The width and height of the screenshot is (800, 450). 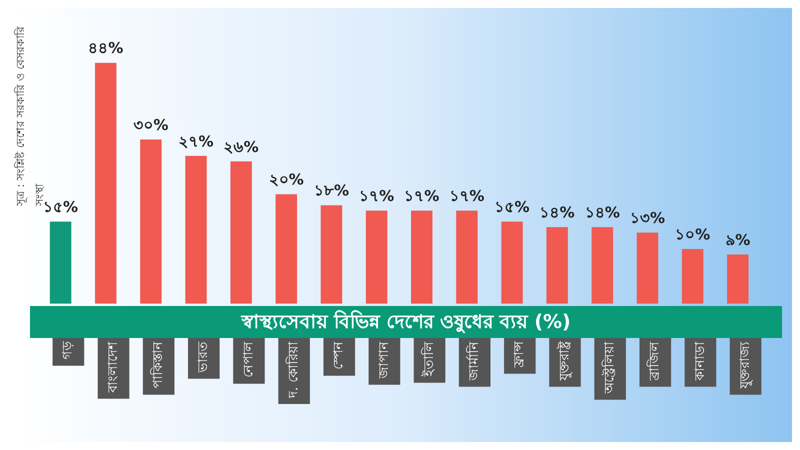 What do you see at coordinates (331, 191) in the screenshot?
I see `data-label: ১৮%` at bounding box center [331, 191].